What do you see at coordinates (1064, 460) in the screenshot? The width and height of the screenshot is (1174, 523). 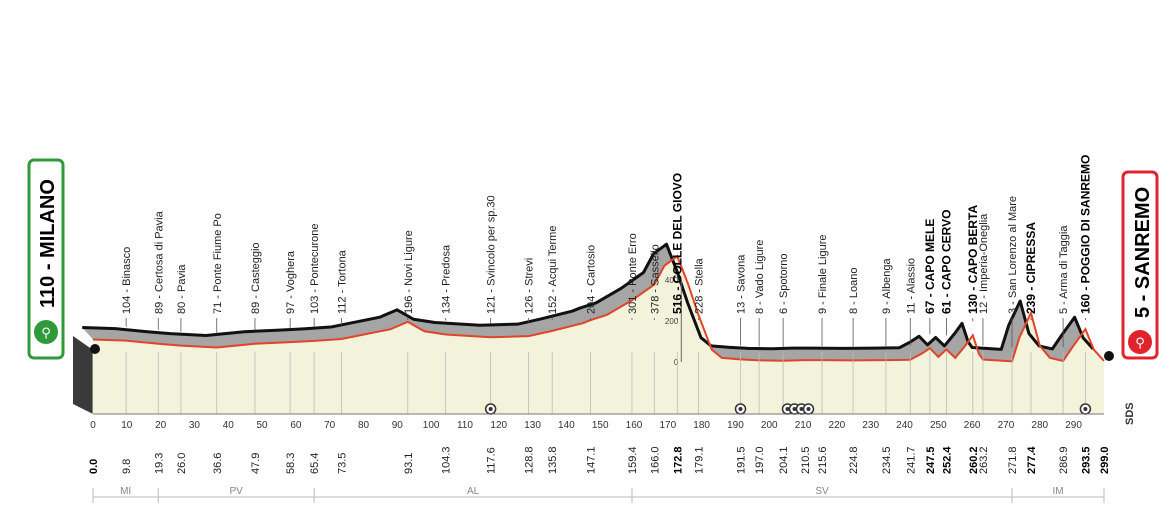 I see `cumulative-km-label: 286.9` at bounding box center [1064, 460].